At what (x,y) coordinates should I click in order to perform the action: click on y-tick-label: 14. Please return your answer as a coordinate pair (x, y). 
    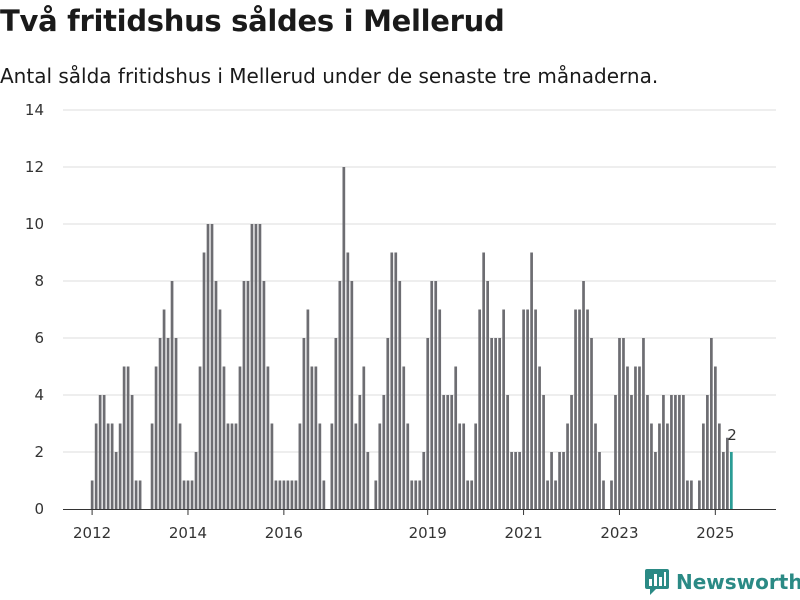
    Looking at the image, I should click on (34, 110).